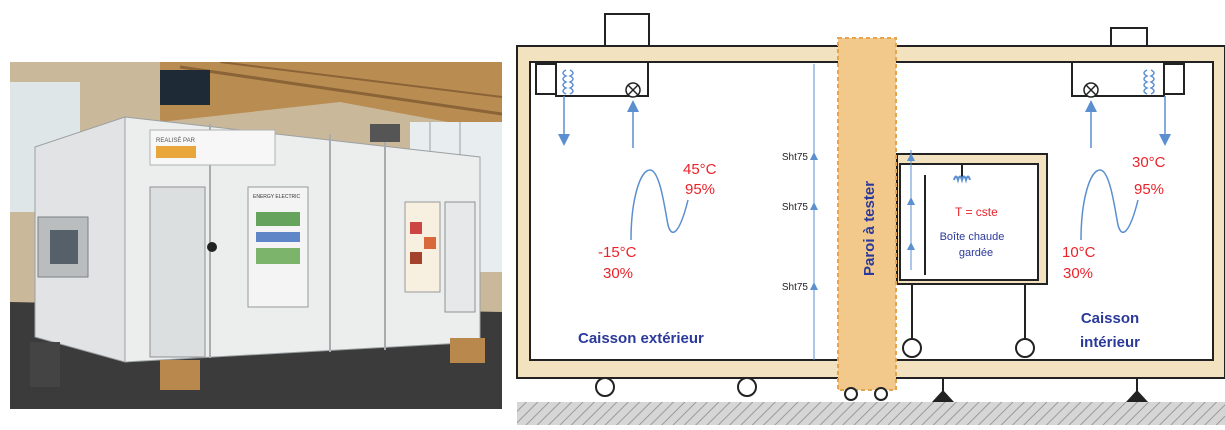  What do you see at coordinates (795, 157) in the screenshot?
I see `sensor-label-1: Sht75` at bounding box center [795, 157].